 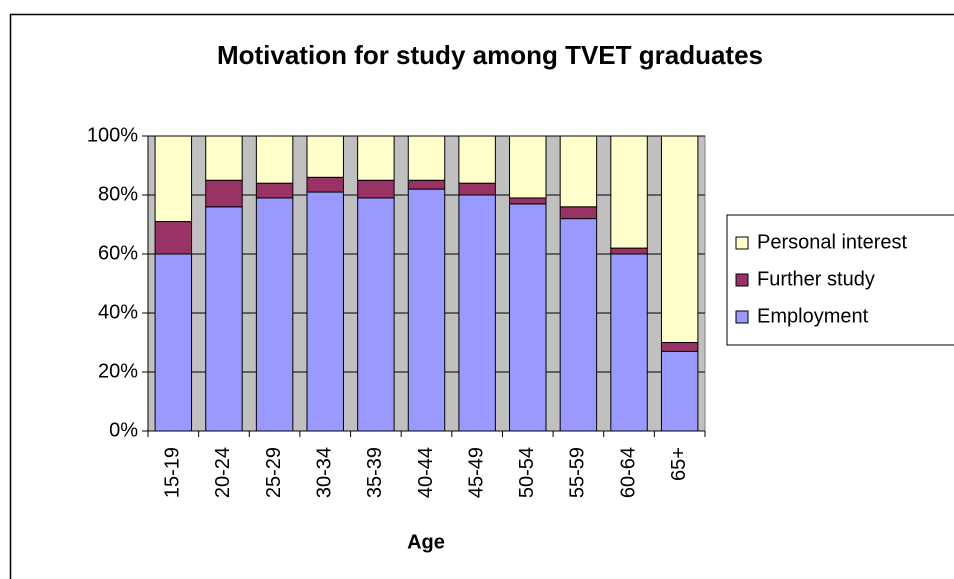 What do you see at coordinates (813, 316) in the screenshot?
I see `legend-label: Employment` at bounding box center [813, 316].